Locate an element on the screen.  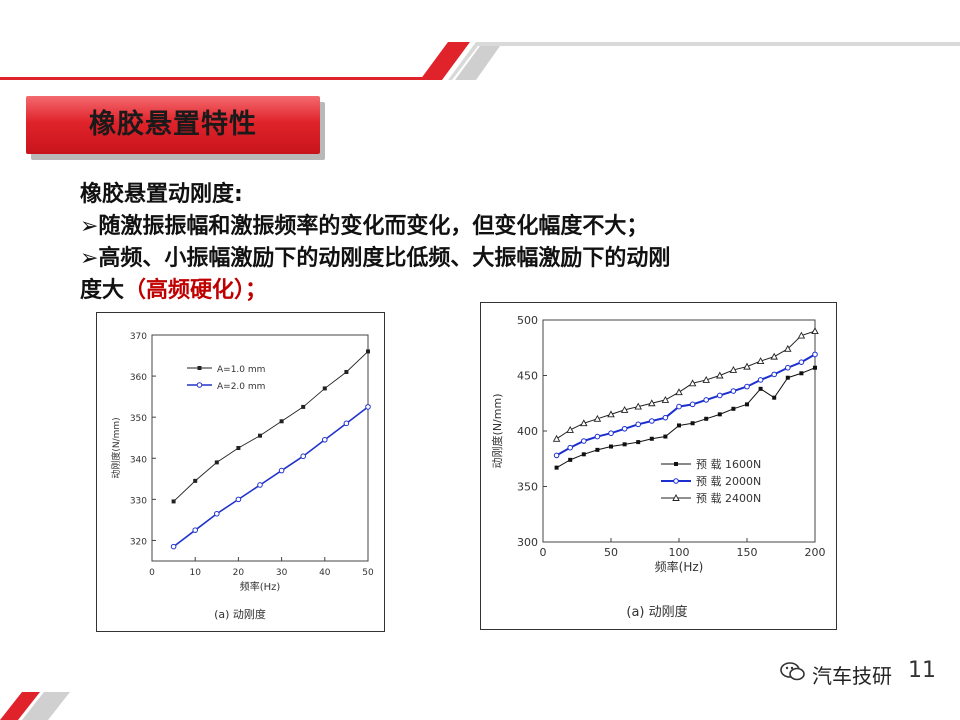
x-tick-label: 10 is located at coordinates (195, 573).